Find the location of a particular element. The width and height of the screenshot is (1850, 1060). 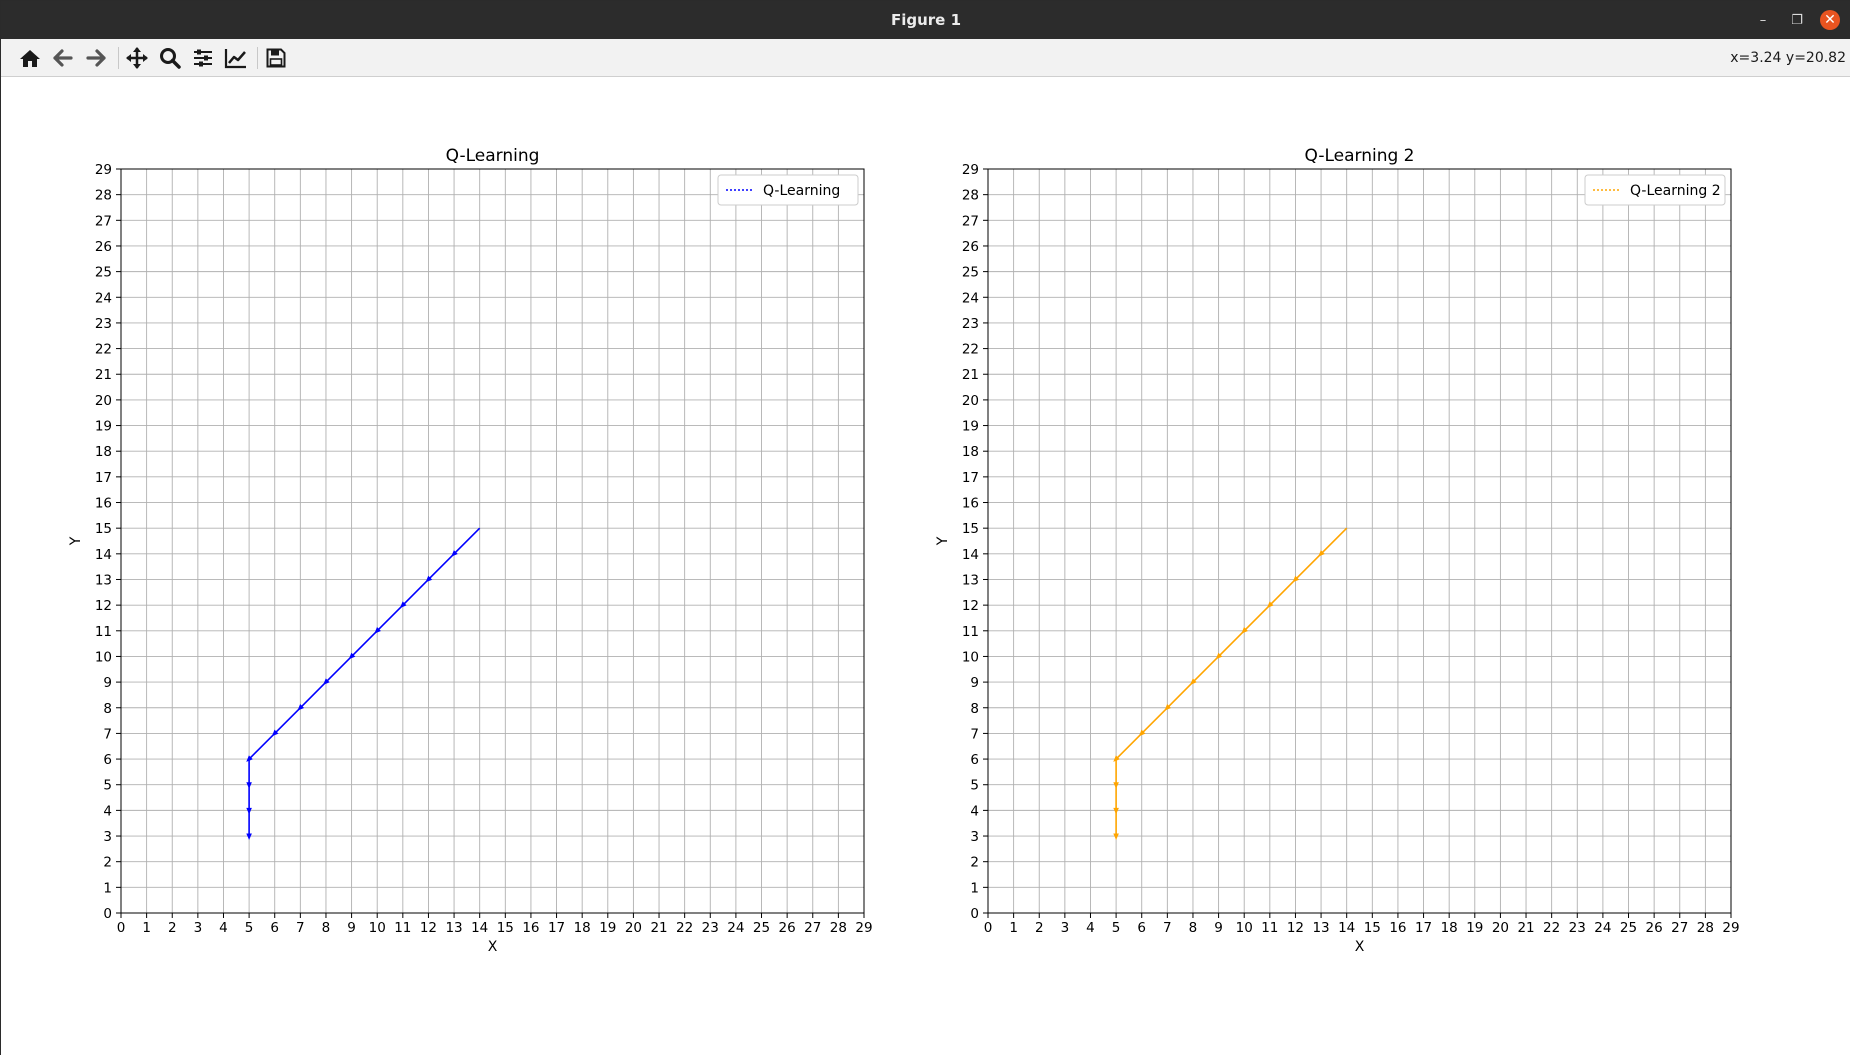

save-icon is located at coordinates (276, 58).